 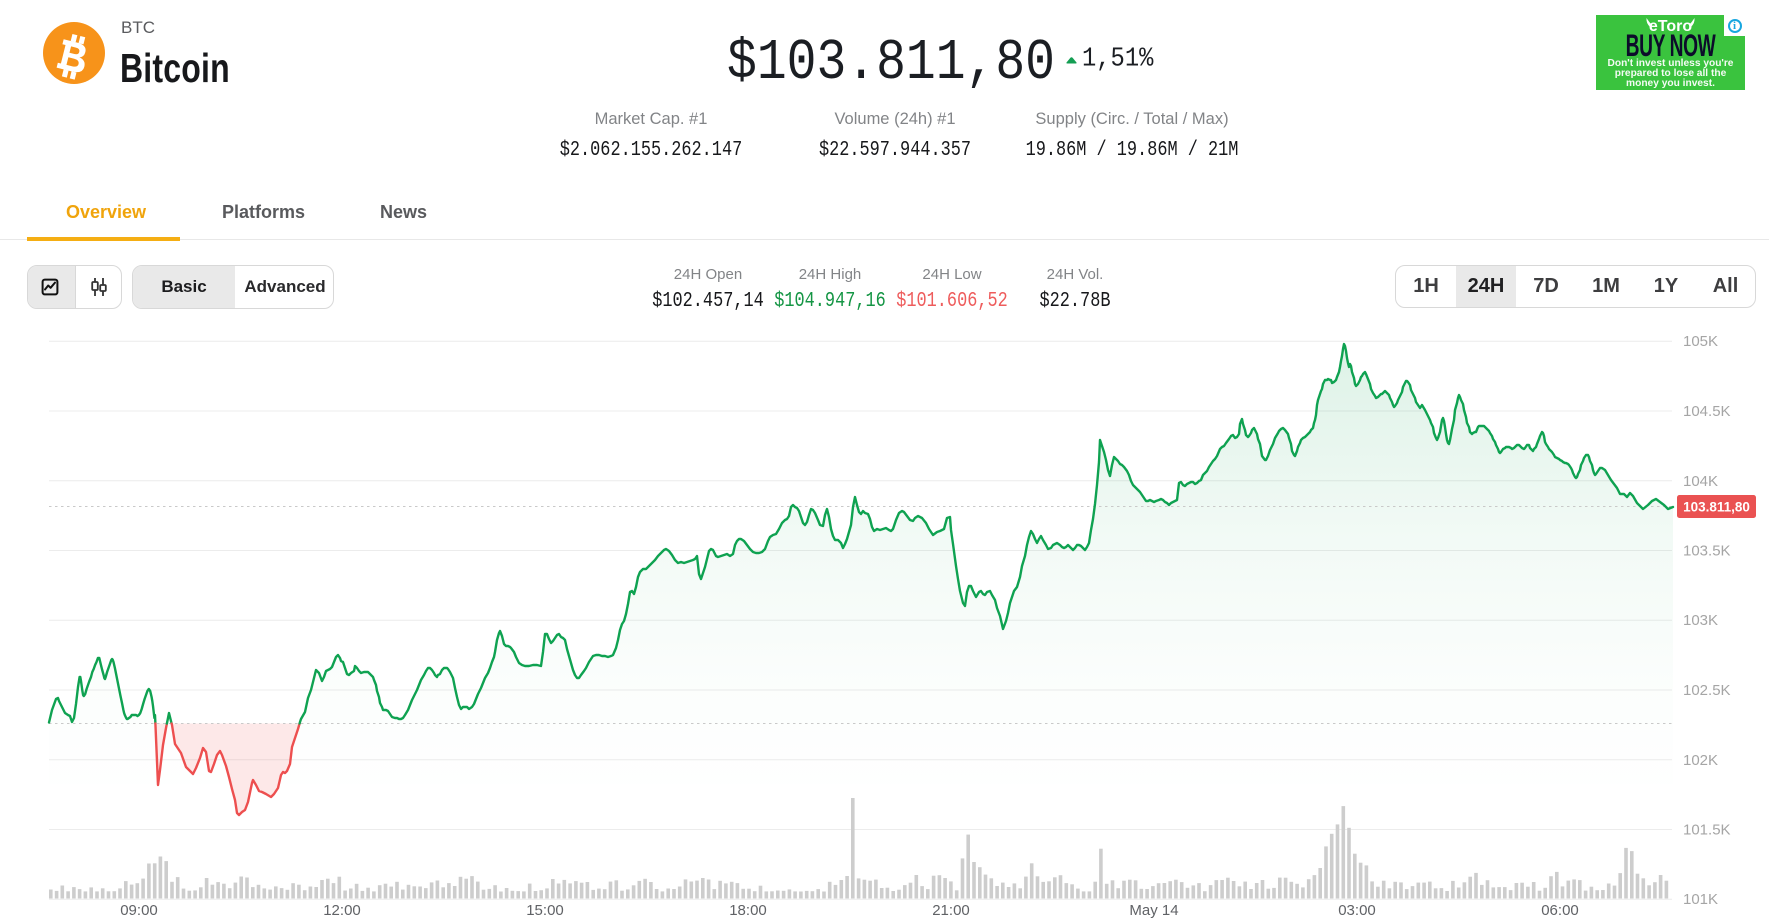 I want to click on svg-text: 06:00, so click(x=1560, y=910).